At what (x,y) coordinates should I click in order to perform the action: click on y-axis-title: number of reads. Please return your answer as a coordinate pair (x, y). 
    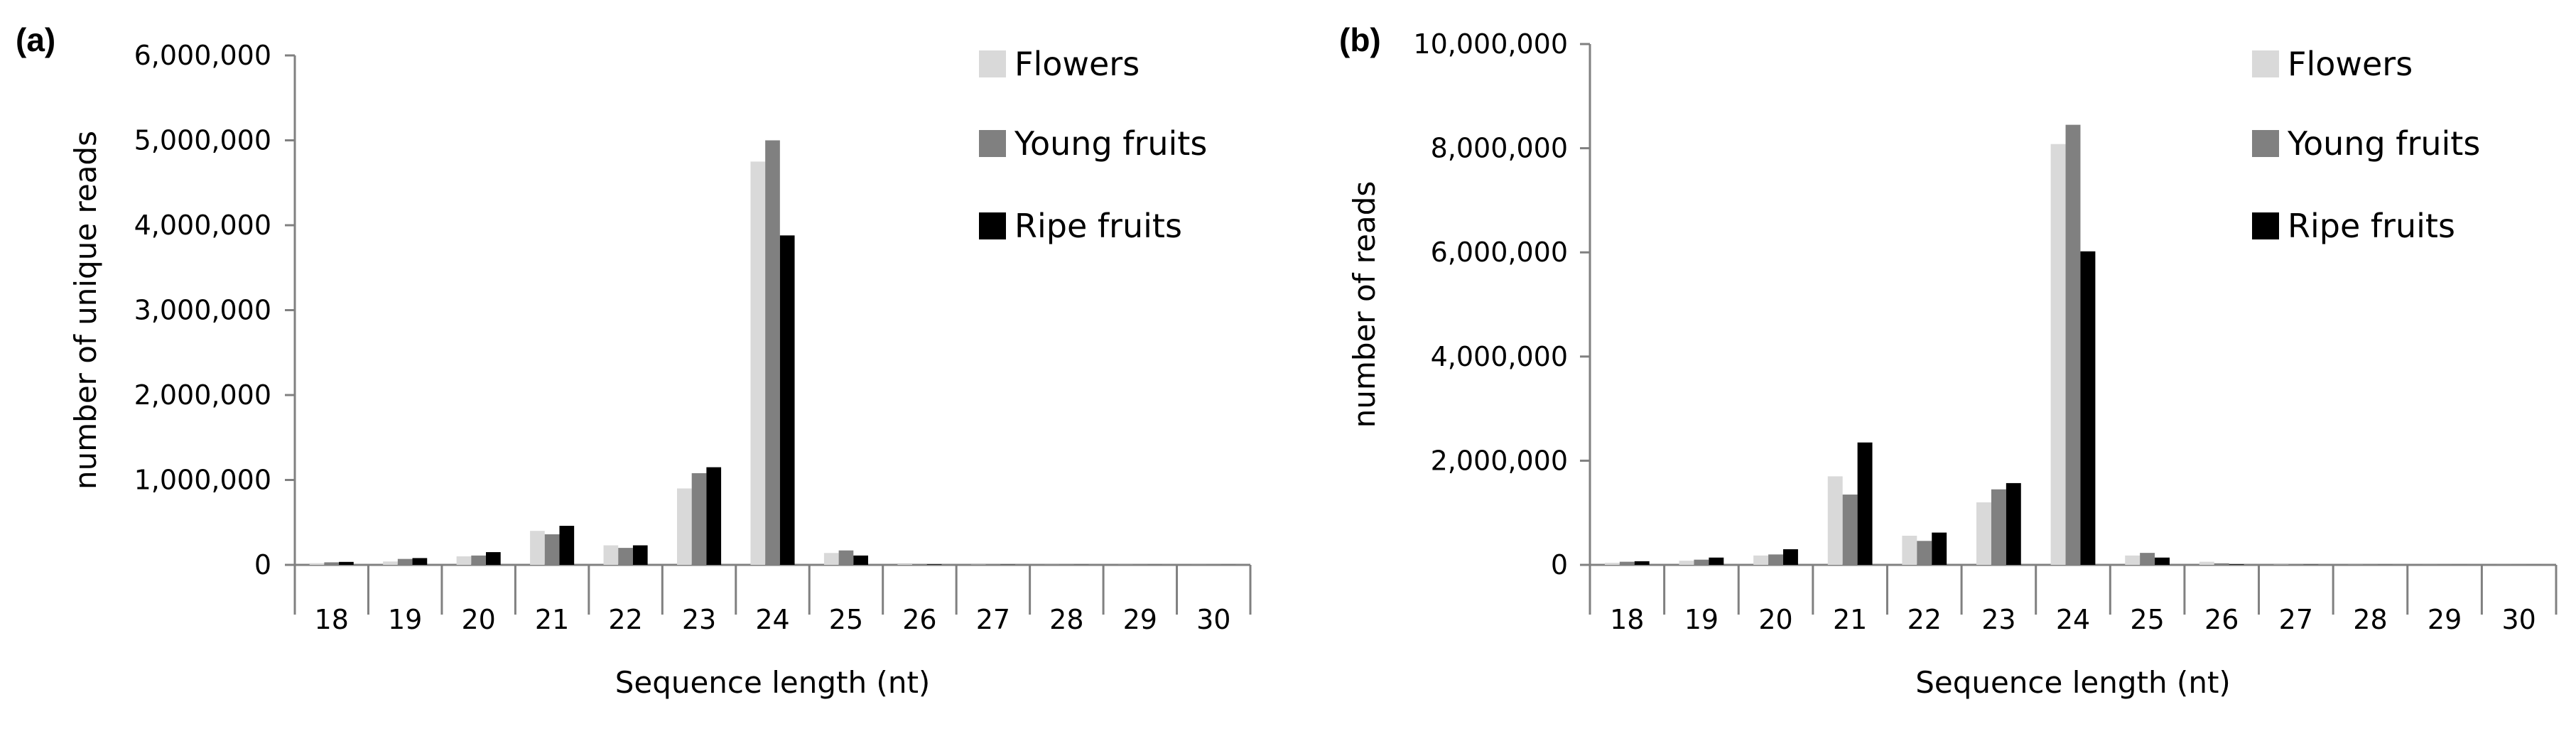
    Looking at the image, I should click on (1364, 304).